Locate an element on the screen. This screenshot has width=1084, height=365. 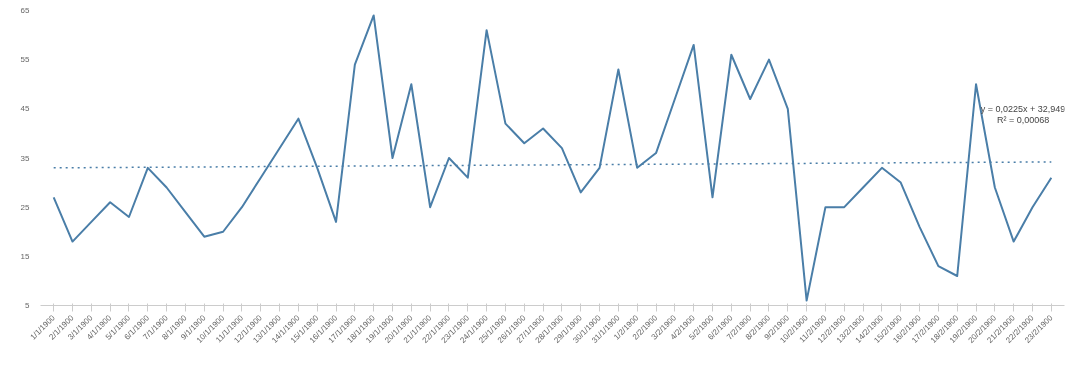
annotation: y = 0,0225x + 32,949 is located at coordinates (1023, 108).